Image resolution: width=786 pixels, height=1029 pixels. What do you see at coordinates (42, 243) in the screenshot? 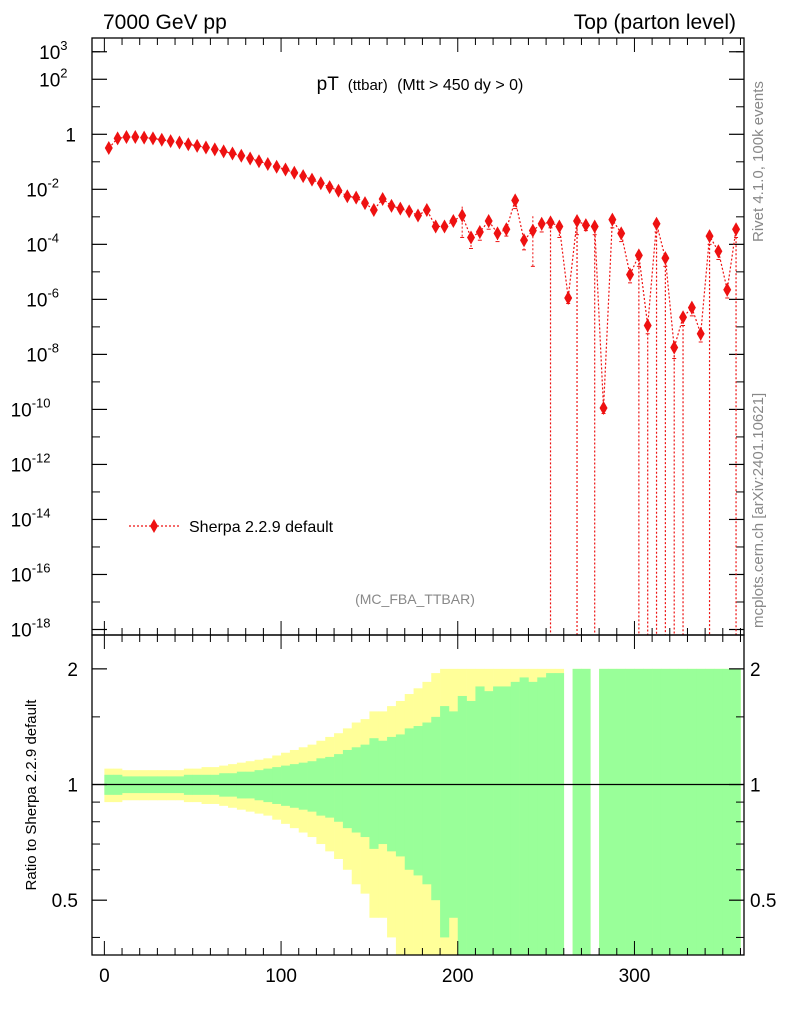
I see `y-tick-label: 10⁻⁴` at bounding box center [42, 243].